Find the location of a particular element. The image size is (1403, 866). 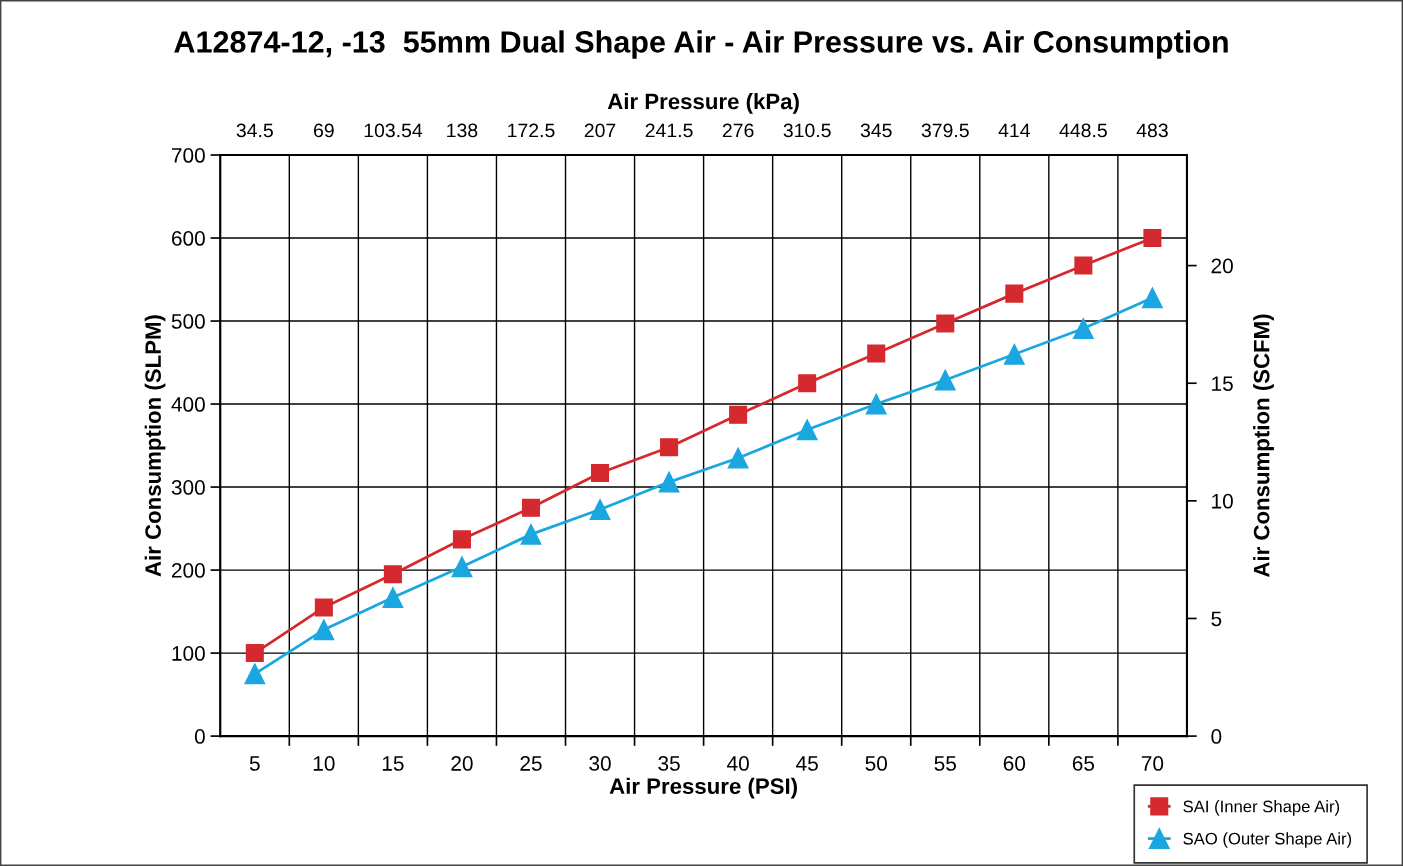

x-tick-label: 40 is located at coordinates (738, 763).